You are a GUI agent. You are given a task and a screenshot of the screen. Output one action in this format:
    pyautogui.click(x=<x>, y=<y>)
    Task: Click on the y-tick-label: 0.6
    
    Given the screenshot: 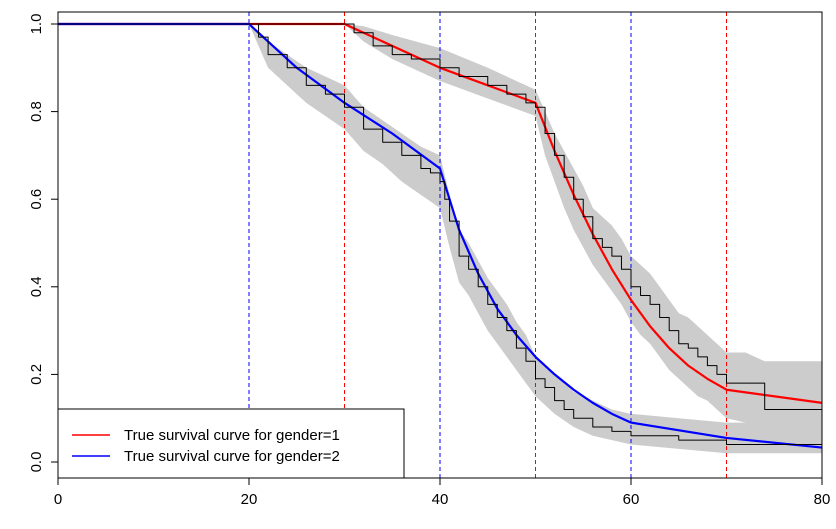 What is the action you would take?
    pyautogui.click(x=36, y=199)
    